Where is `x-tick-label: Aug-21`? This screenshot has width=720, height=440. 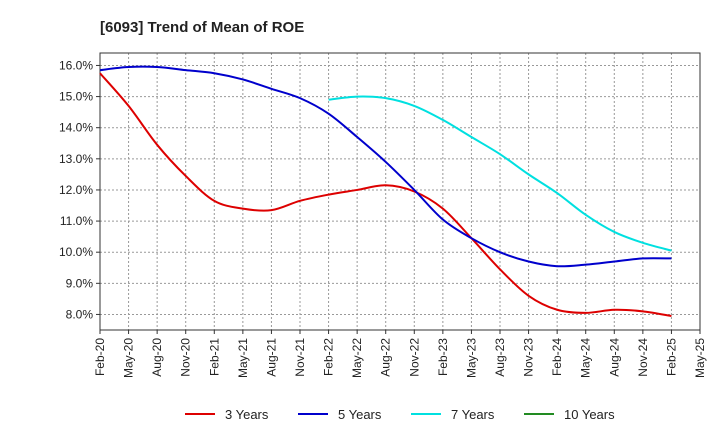 x-tick-label: Aug-21 is located at coordinates (271, 357).